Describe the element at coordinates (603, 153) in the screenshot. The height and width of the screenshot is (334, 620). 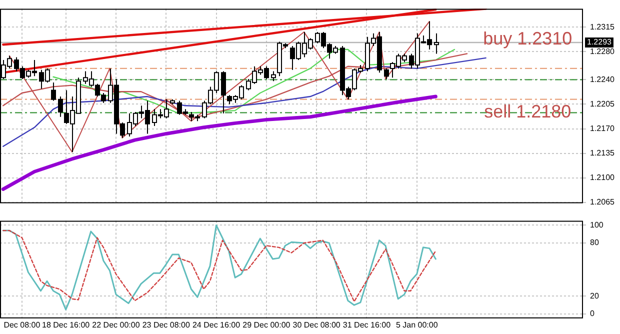
I see `y-tick-label: 1.2135` at that location.